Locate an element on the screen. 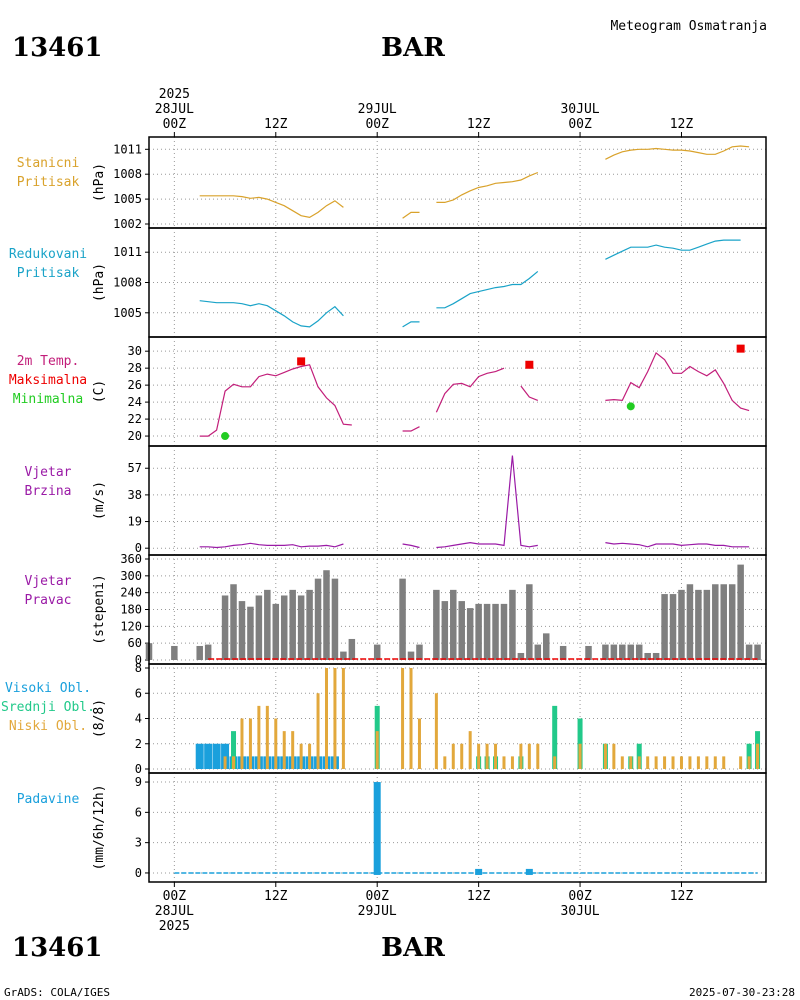  y-tick-label: 3 is located at coordinates (138, 843).